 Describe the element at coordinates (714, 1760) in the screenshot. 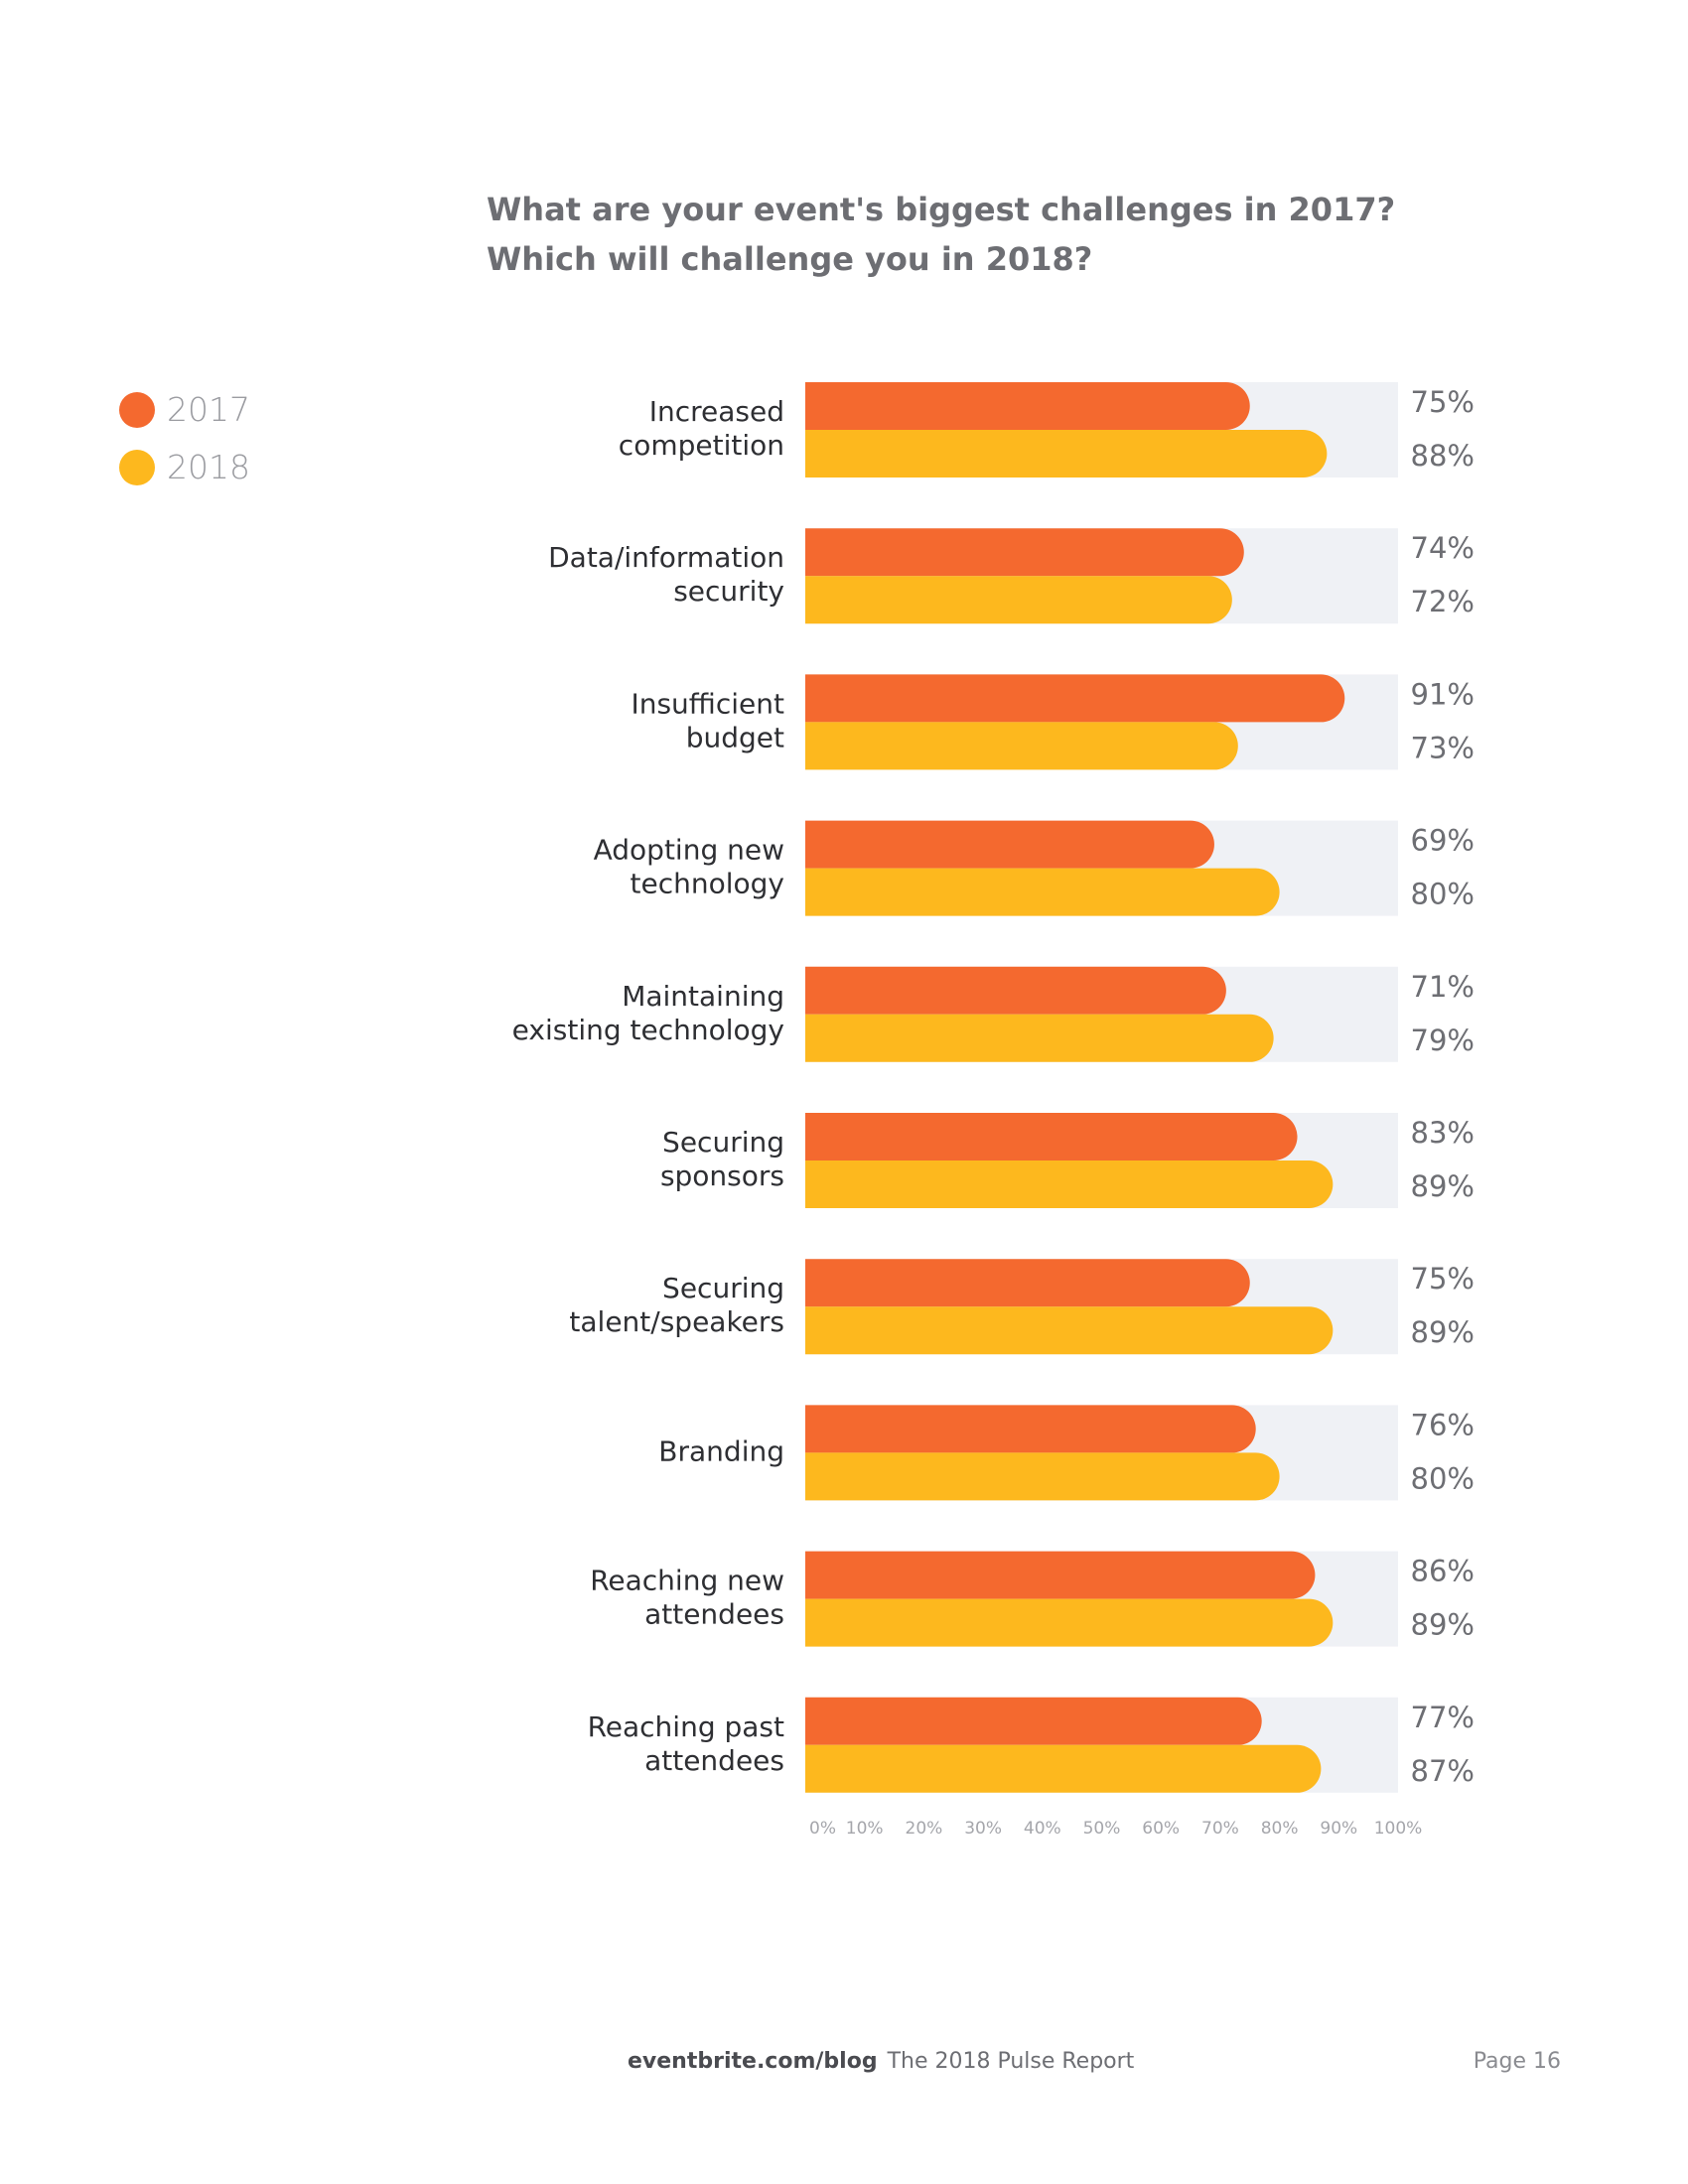

I see `category-label-9: attendees` at that location.